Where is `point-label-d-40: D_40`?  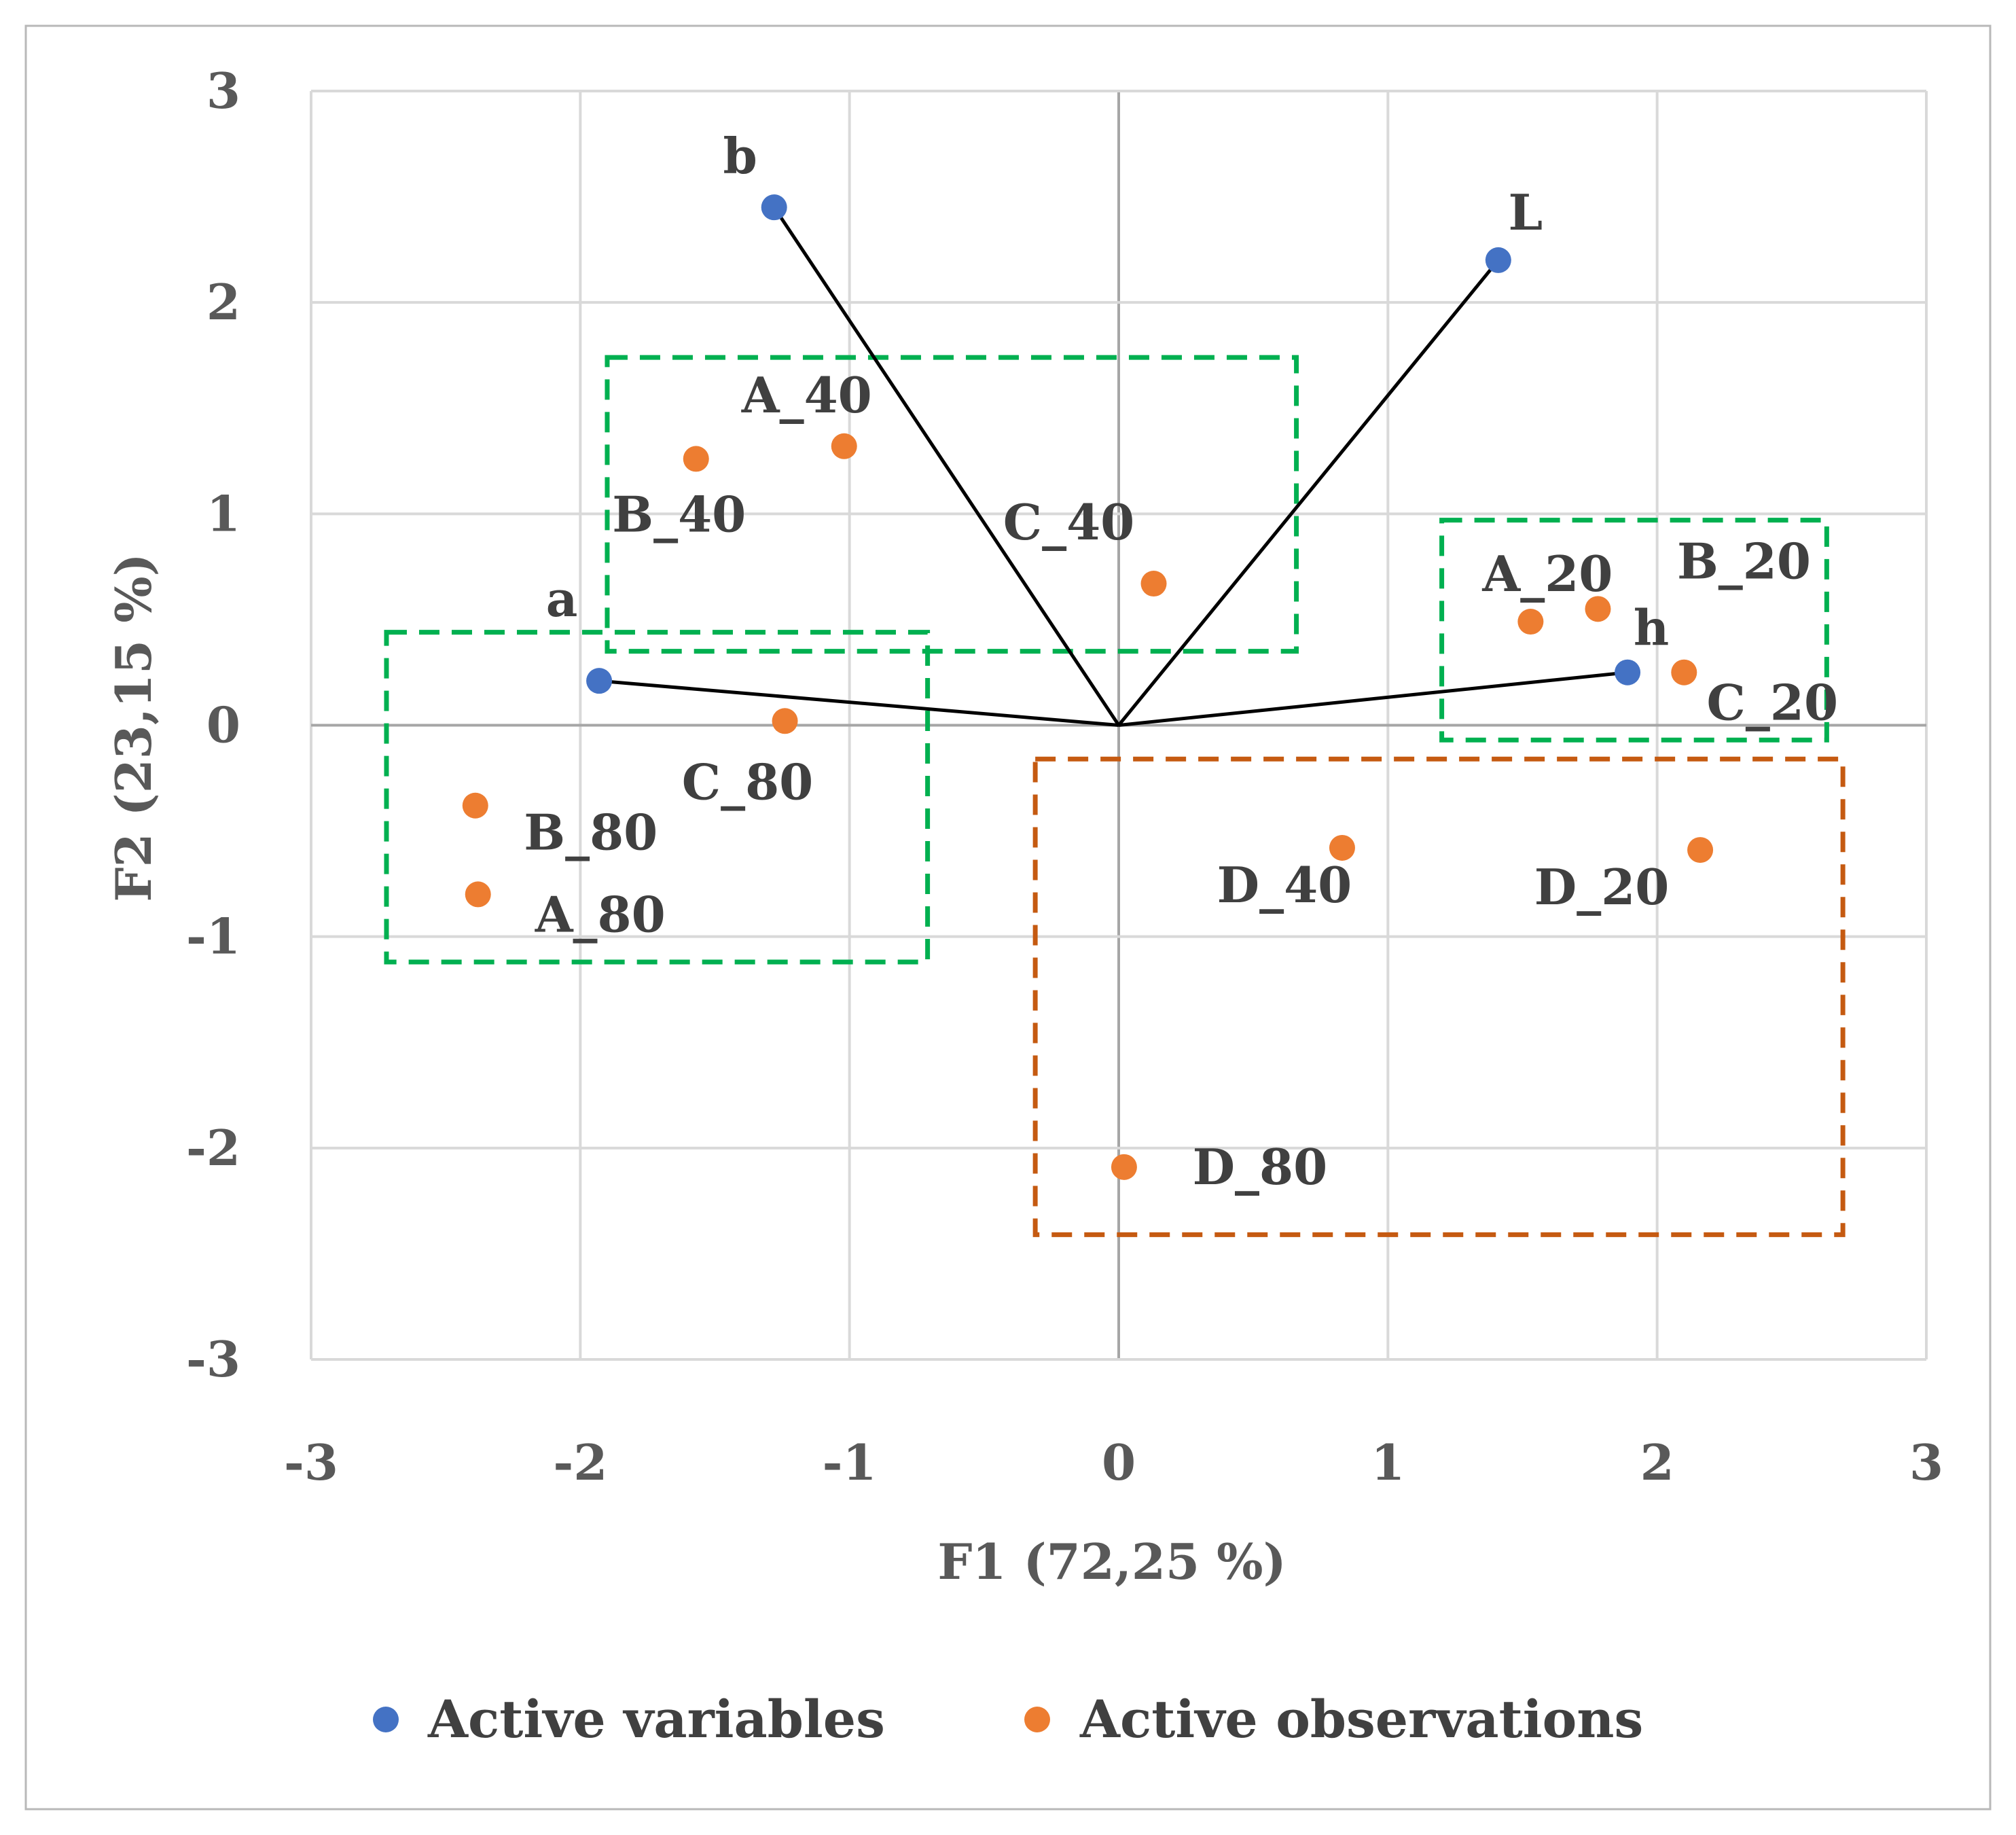
point-label-d-40: D_40 is located at coordinates (1284, 885).